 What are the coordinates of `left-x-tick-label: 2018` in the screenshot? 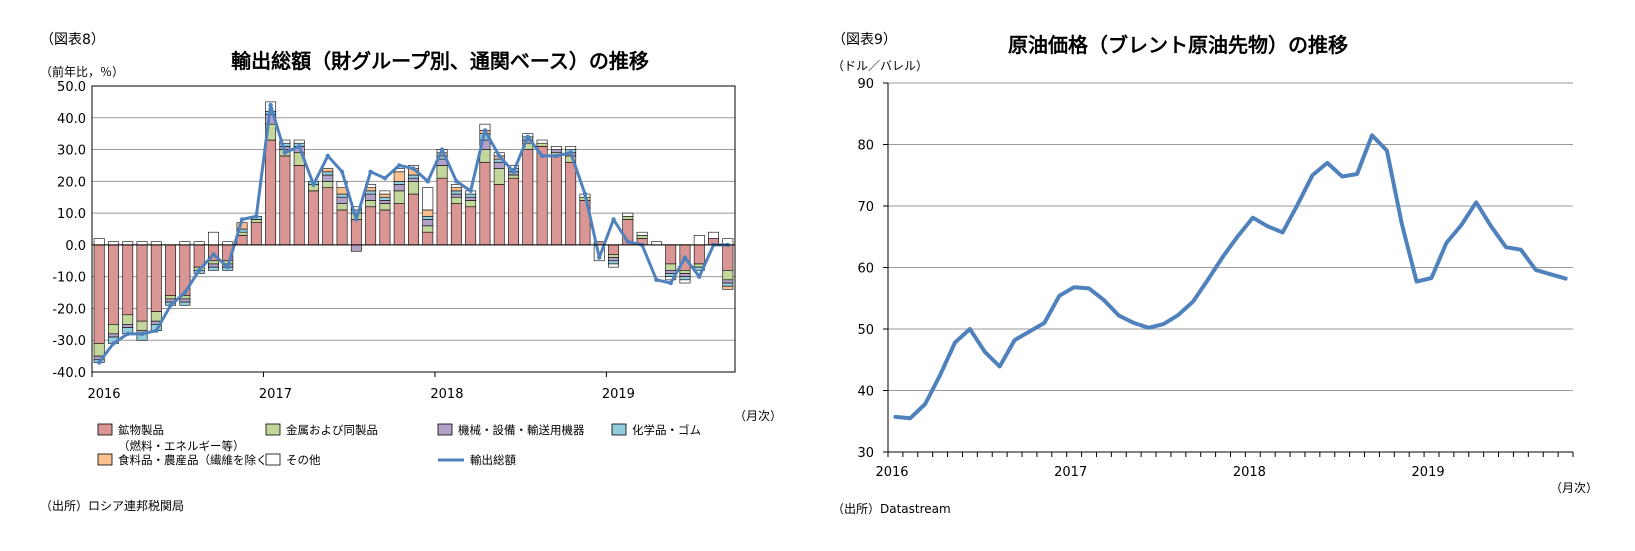 It's located at (446, 394).